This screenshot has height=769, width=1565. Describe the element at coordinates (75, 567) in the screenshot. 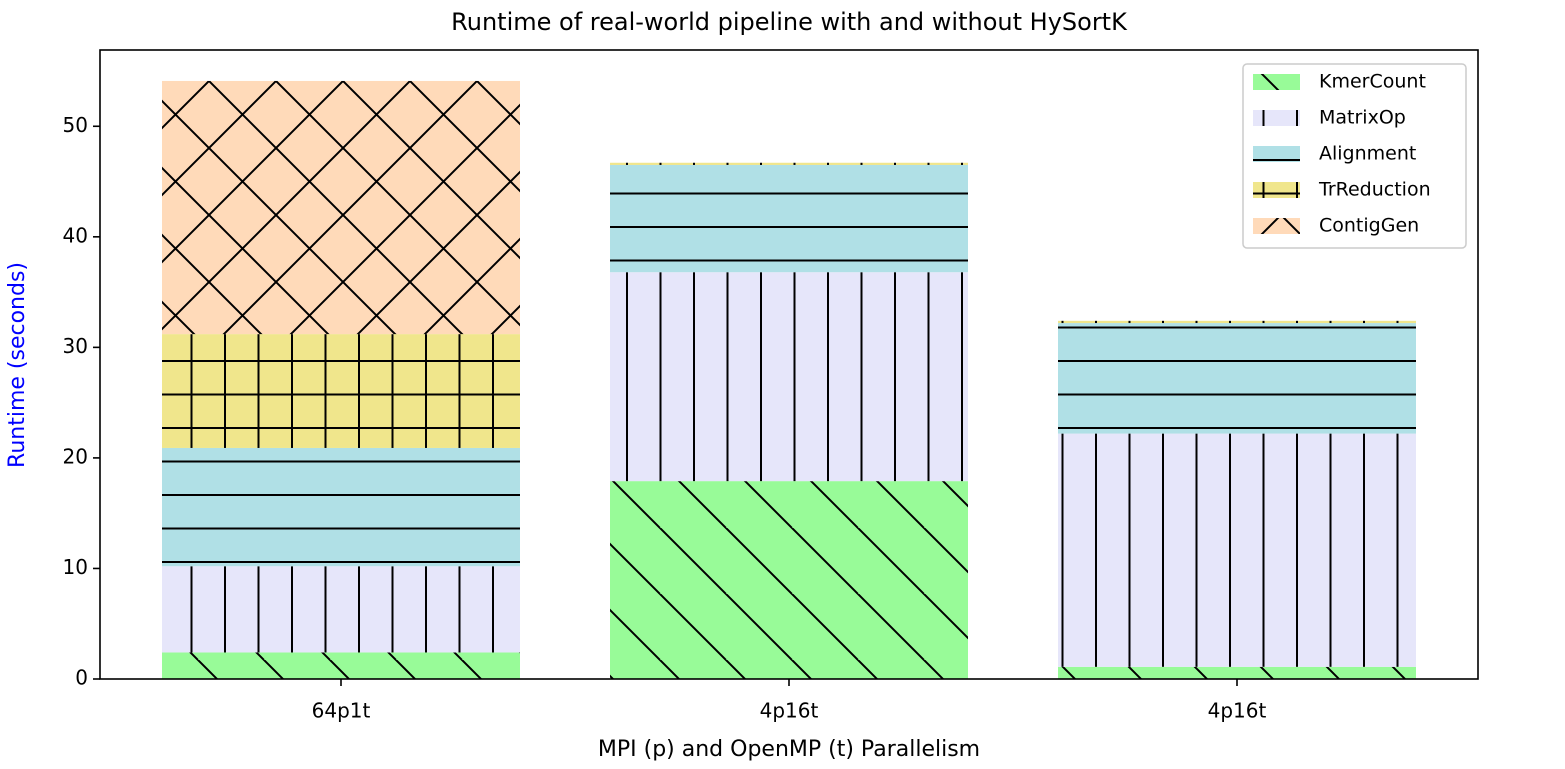

I see `y-tick-label: 10` at that location.